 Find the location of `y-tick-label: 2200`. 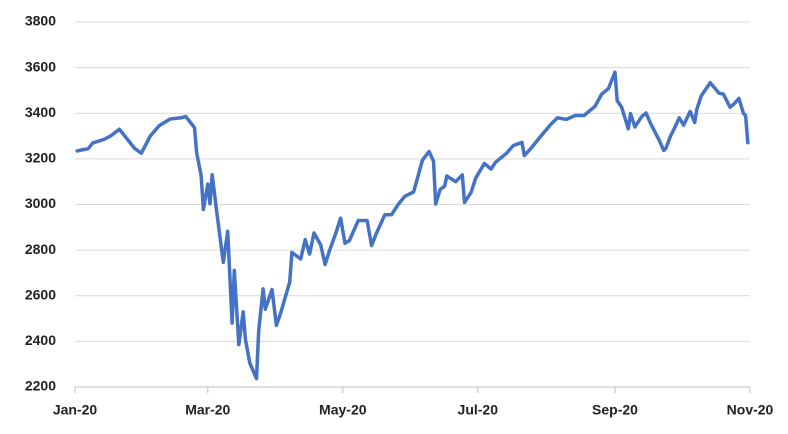

y-tick-label: 2200 is located at coordinates (40, 386).